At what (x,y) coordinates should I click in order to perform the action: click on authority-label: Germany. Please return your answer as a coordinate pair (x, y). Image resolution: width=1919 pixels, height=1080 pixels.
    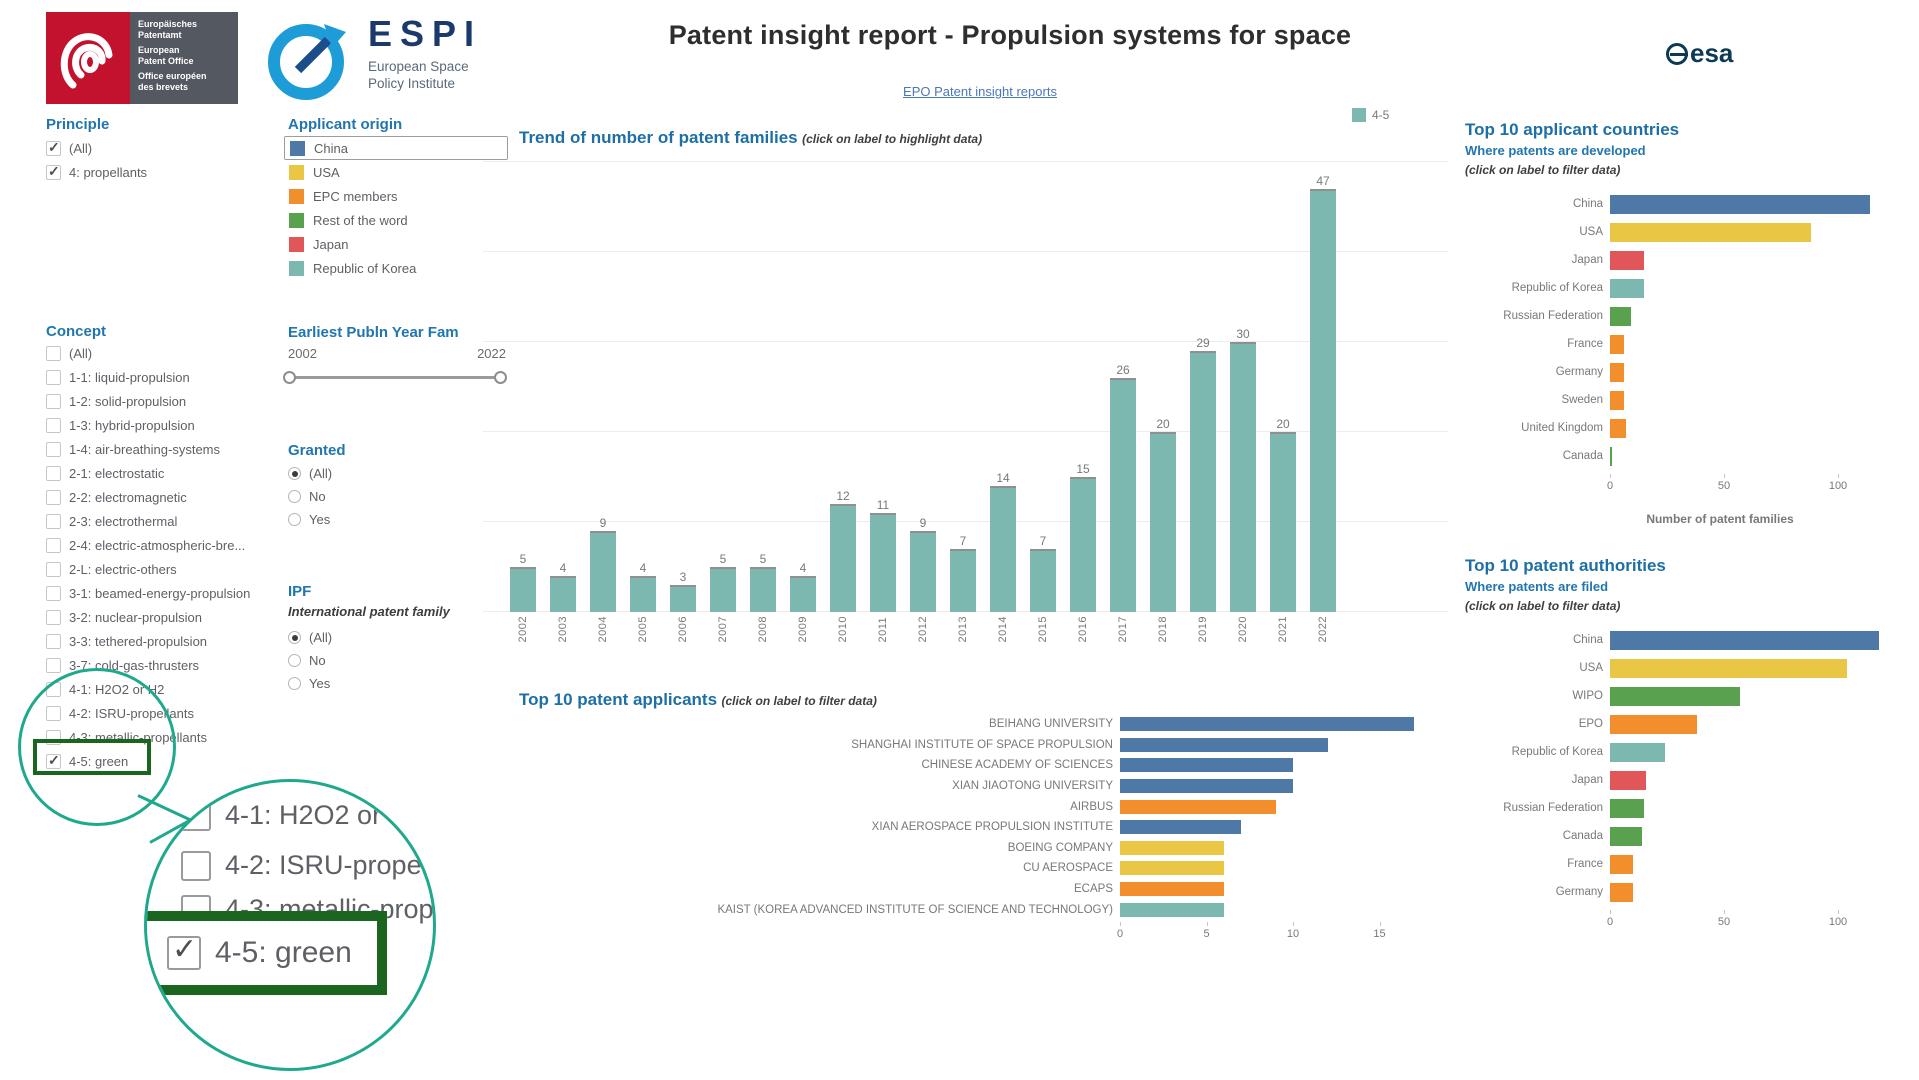
    Looking at the image, I should click on (1579, 892).